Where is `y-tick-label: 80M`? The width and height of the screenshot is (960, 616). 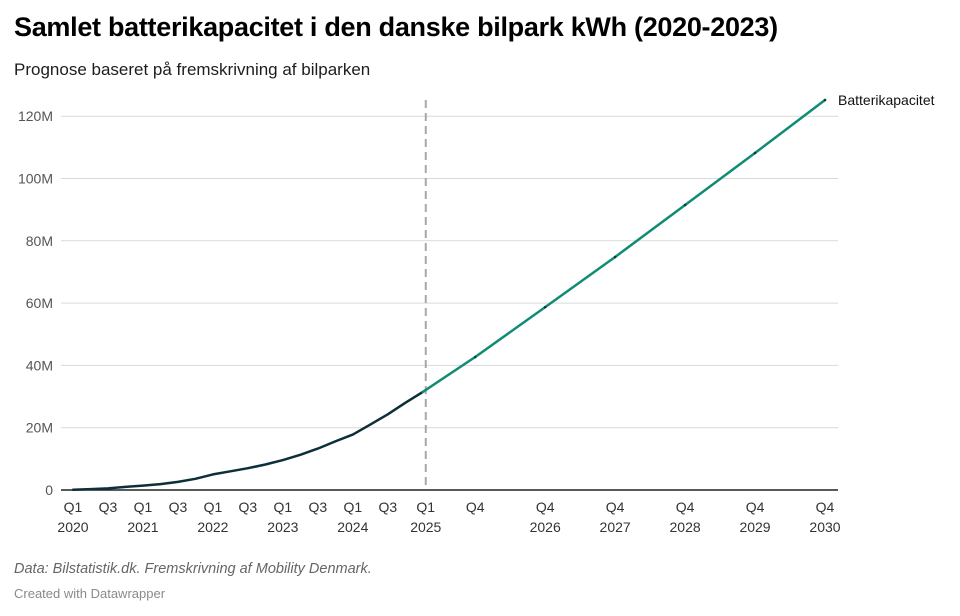 y-tick-label: 80M is located at coordinates (39, 241).